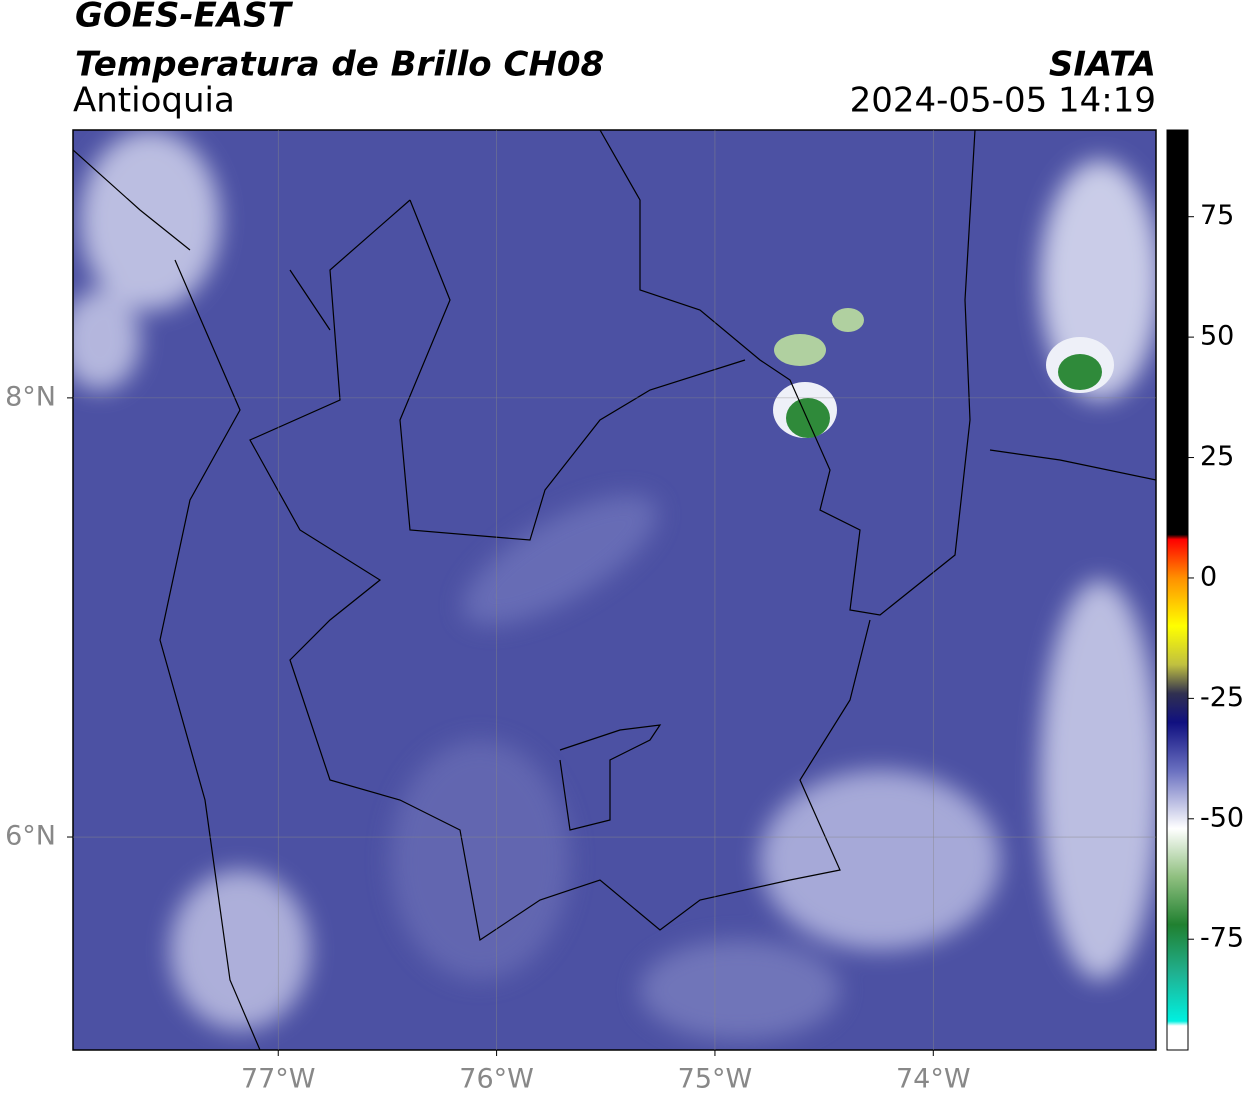  Describe the element at coordinates (30, 396) in the screenshot. I see `y-tick-label: 8°N` at that location.